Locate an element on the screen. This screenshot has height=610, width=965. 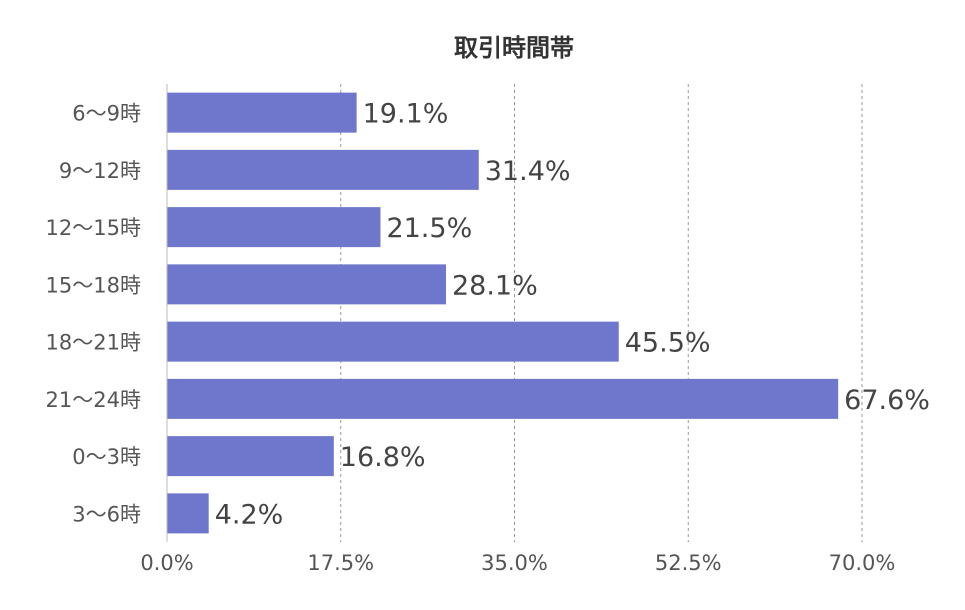
bar-value-label: 19.1% is located at coordinates (406, 114).